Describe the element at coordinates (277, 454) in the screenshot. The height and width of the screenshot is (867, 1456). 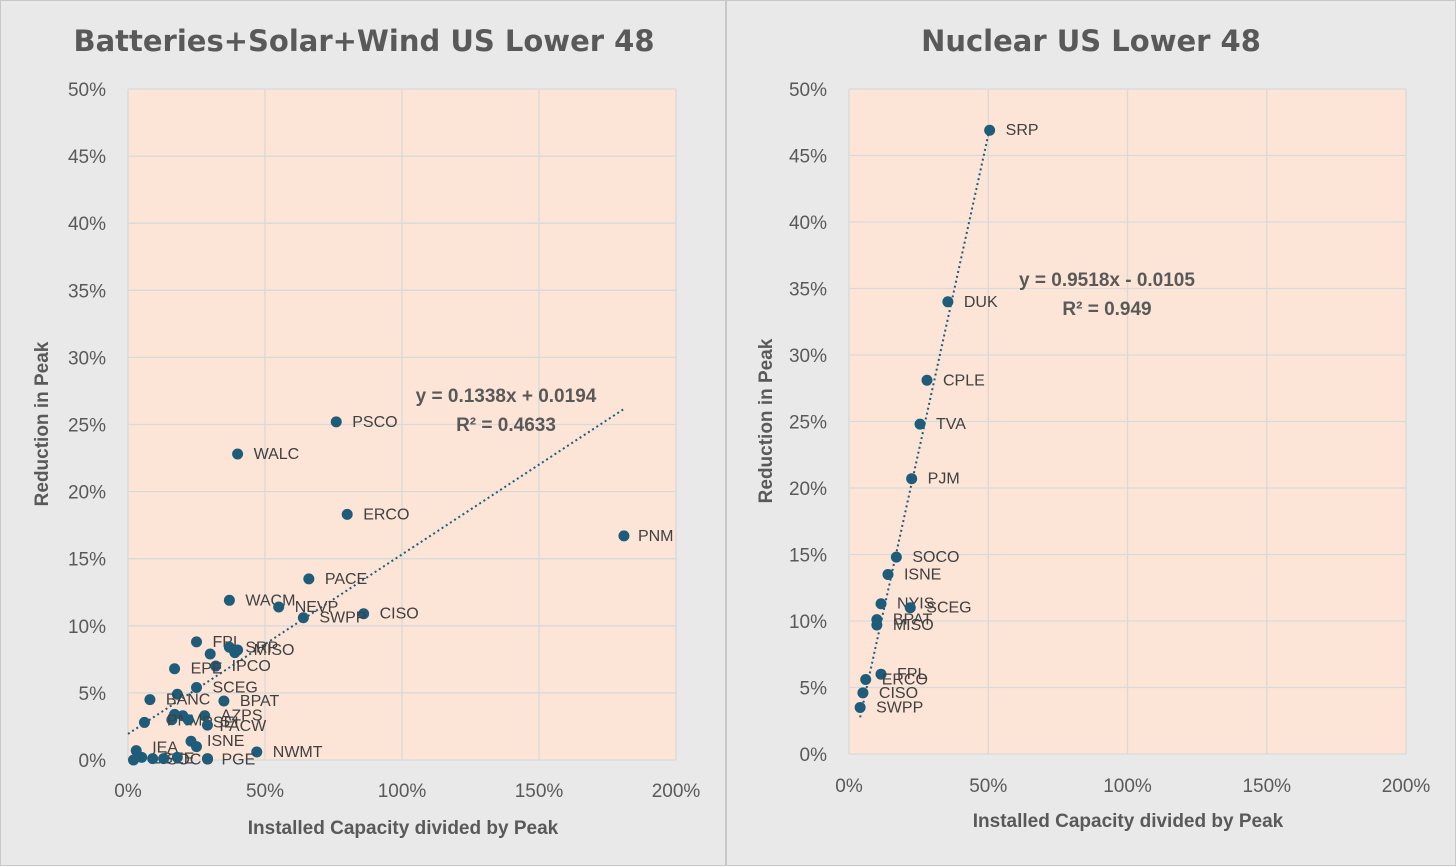
I see `point-label: WALC` at that location.